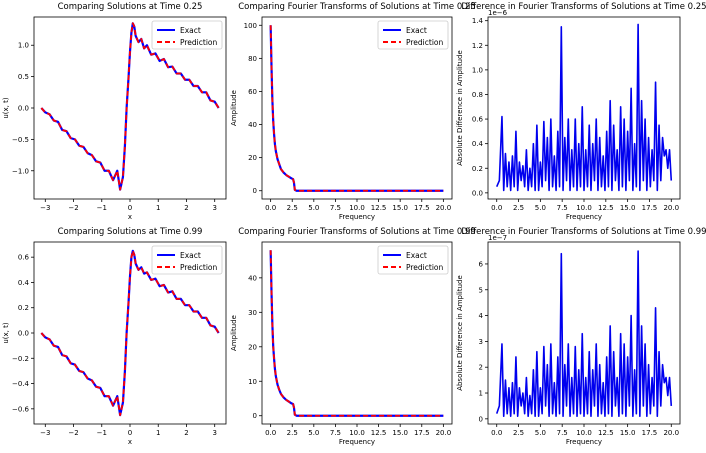 This screenshot has width=706, height=453. What do you see at coordinates (73, 208) in the screenshot?
I see `x-tick-label: −2` at bounding box center [73, 208].